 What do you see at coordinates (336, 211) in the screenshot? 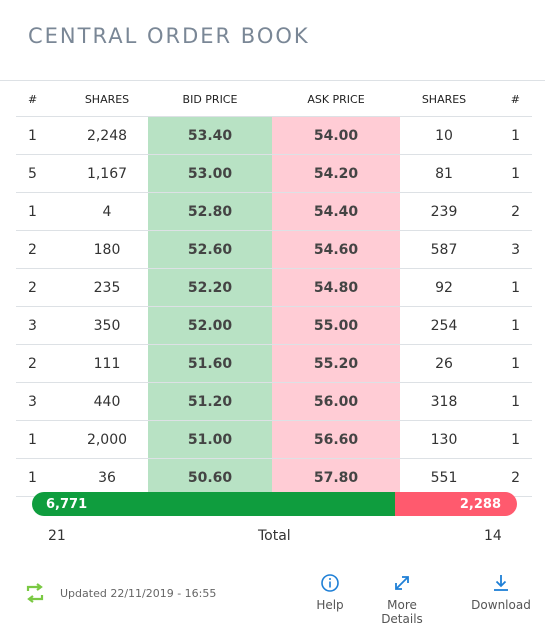
I see `ask-price-cell: 54.40` at bounding box center [336, 211].